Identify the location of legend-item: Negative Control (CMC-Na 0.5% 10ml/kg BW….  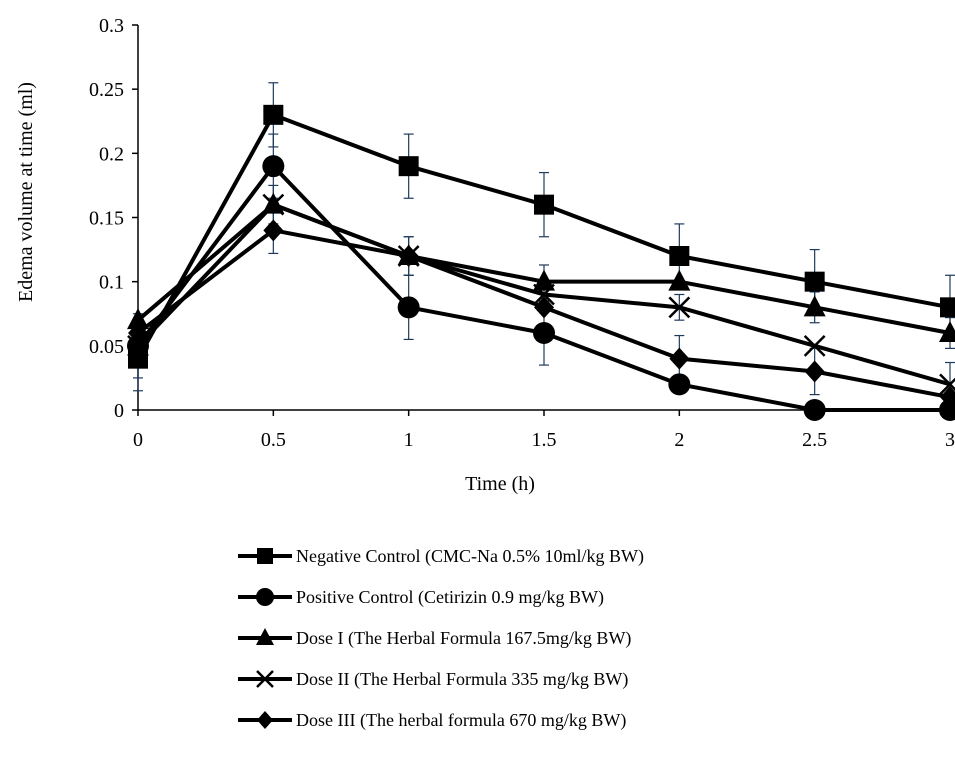
(441, 556).